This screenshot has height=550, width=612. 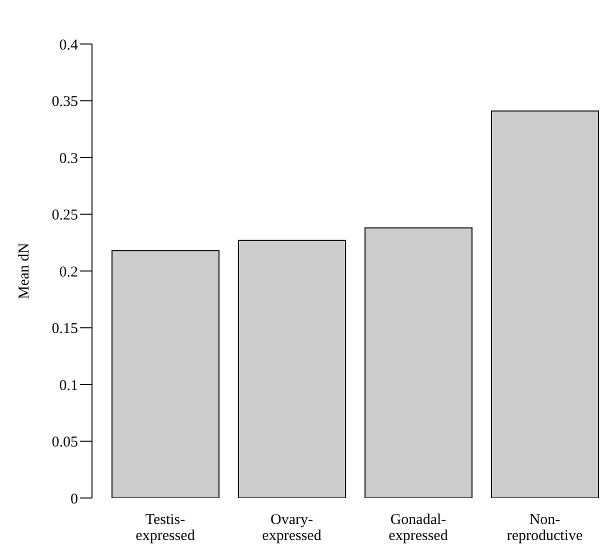 What do you see at coordinates (68, 272) in the screenshot?
I see `y-tick-label: 0.2` at bounding box center [68, 272].